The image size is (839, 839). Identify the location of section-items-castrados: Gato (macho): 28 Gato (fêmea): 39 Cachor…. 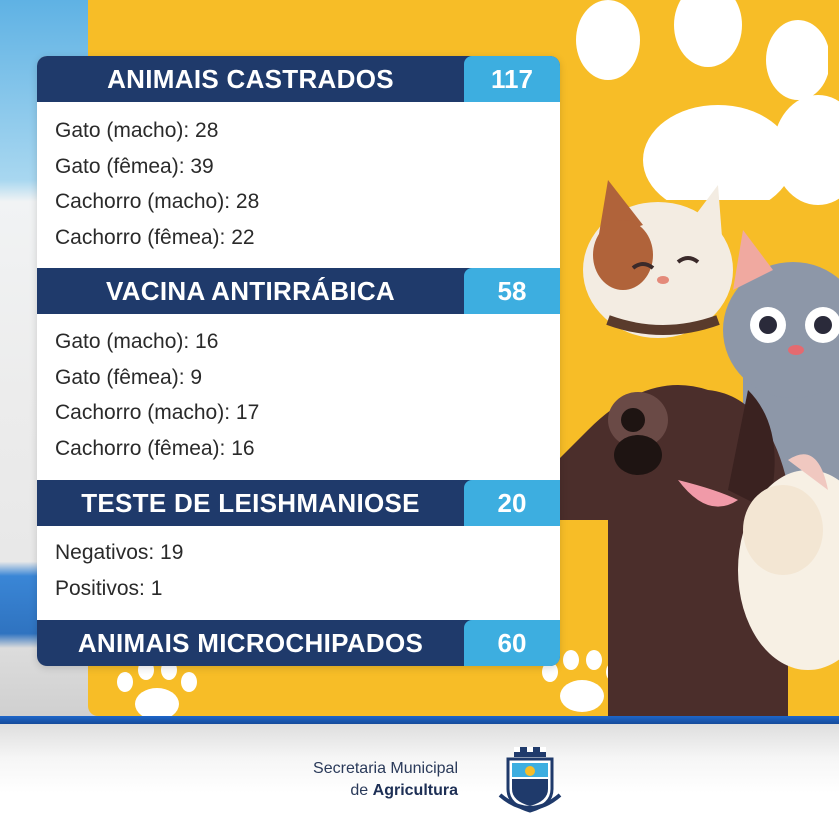
(157, 184).